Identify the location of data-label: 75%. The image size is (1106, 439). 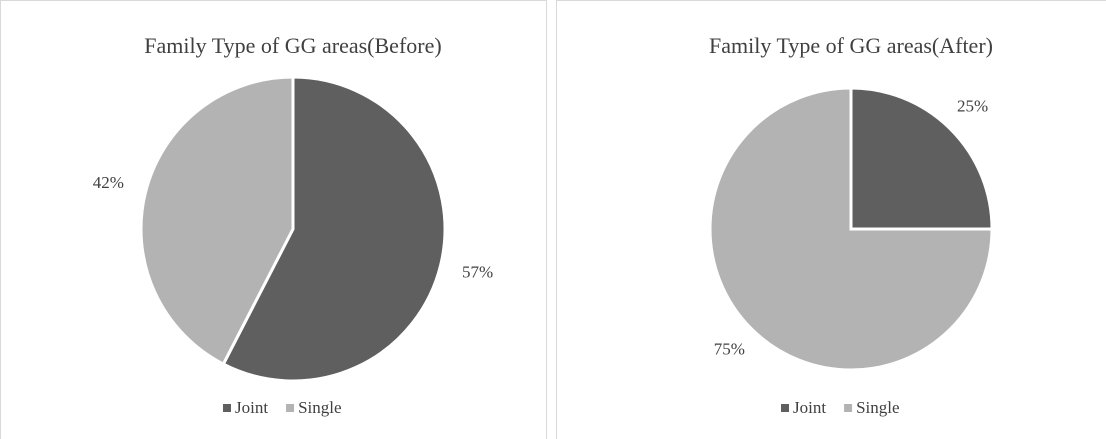
(729, 349).